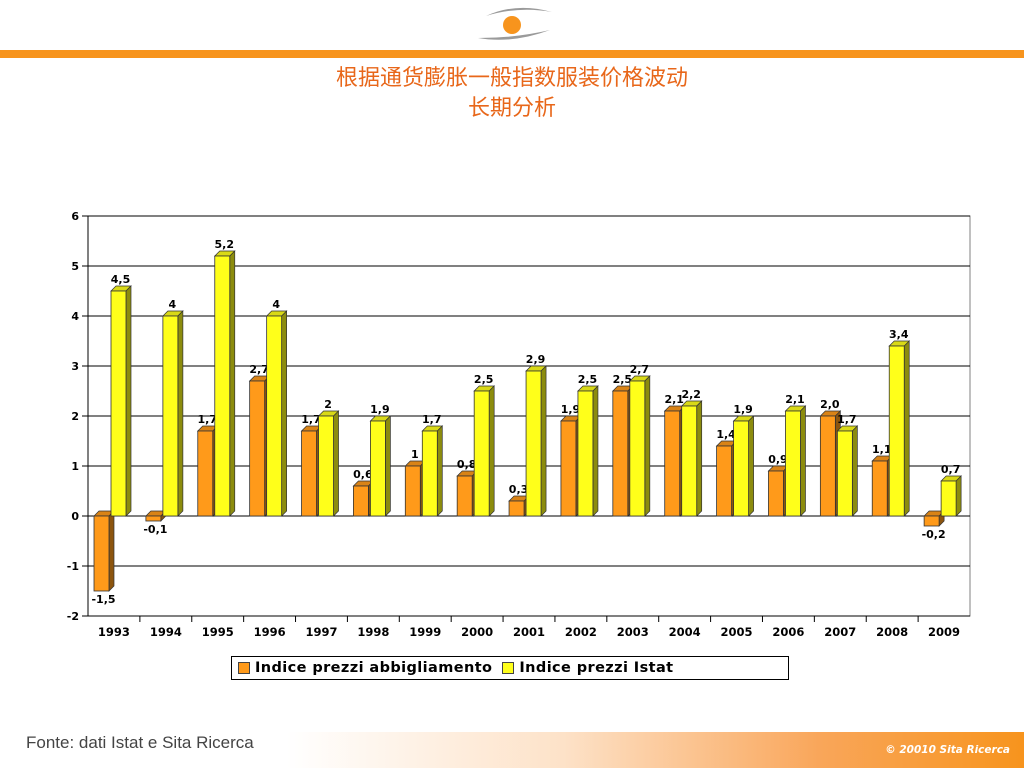  Describe the element at coordinates (596, 668) in the screenshot. I see `legend-label-series-2: Indice prezzi Istat` at that location.